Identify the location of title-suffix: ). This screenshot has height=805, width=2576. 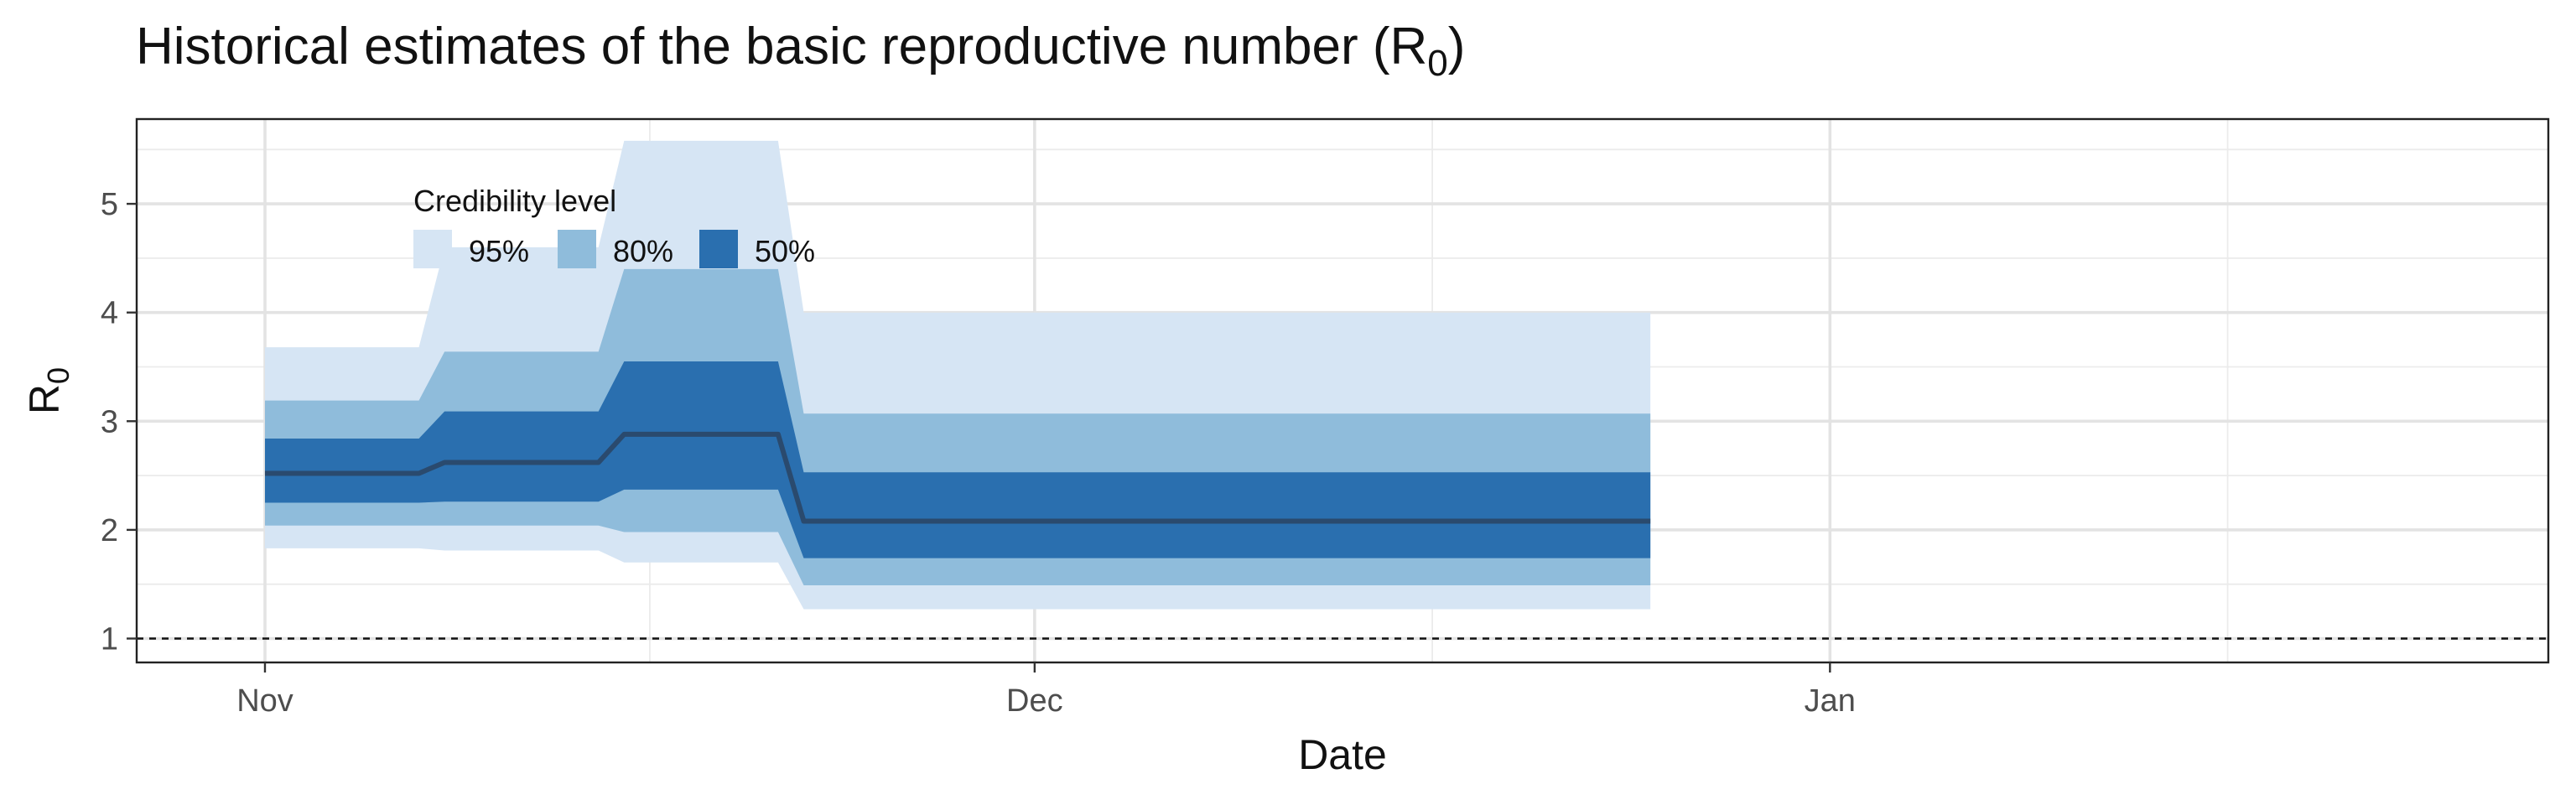
(1456, 46).